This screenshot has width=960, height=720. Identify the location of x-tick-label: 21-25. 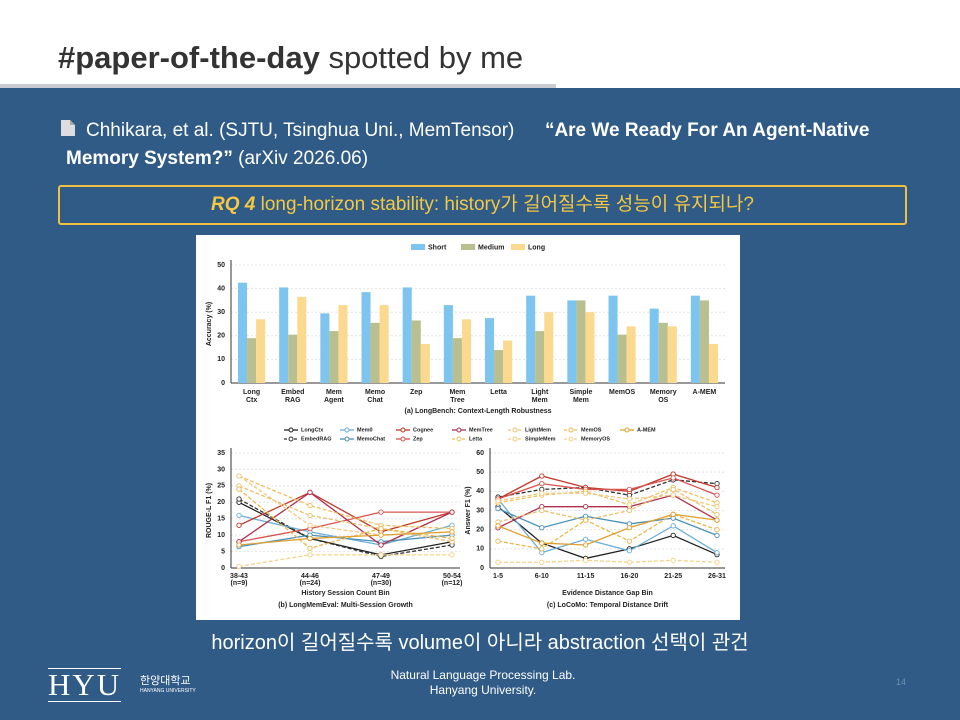
(673, 576).